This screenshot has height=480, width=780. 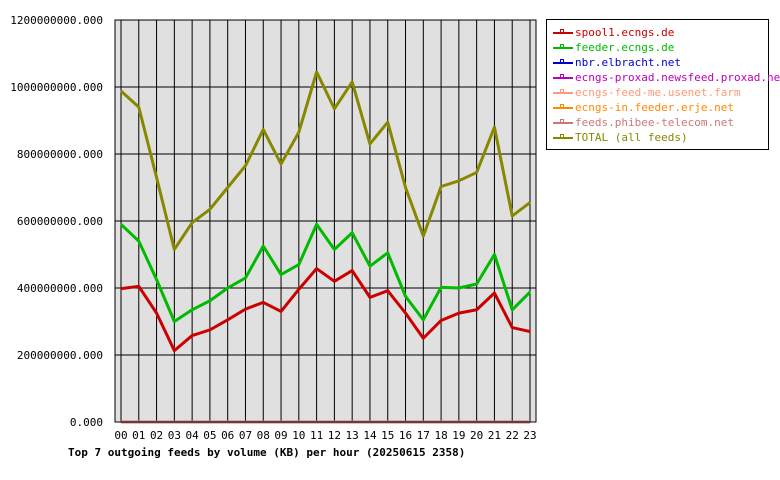 What do you see at coordinates (193, 435) in the screenshot?
I see `x-tick-label: 04` at bounding box center [193, 435].